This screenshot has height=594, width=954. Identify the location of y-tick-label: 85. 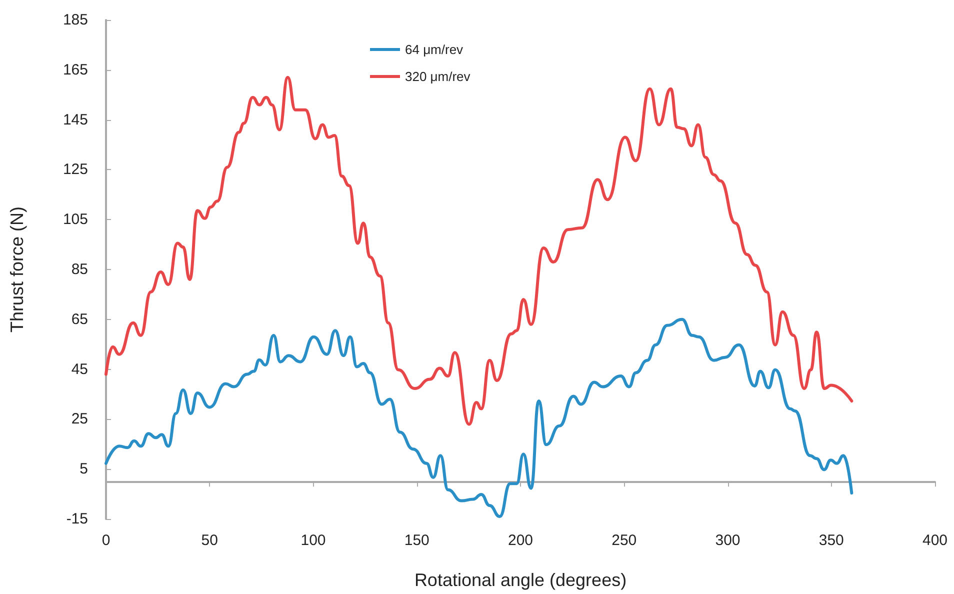
(79, 269).